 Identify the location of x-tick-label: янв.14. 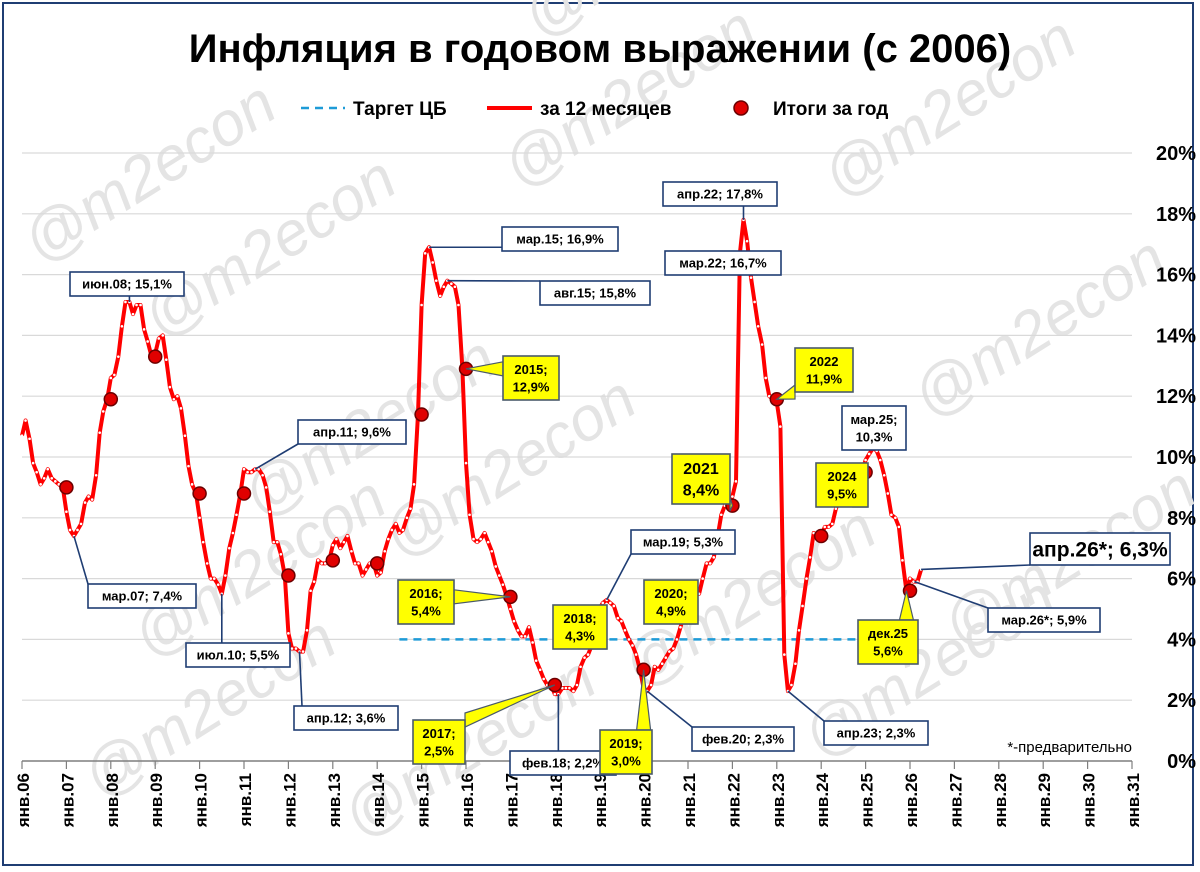
(378, 800).